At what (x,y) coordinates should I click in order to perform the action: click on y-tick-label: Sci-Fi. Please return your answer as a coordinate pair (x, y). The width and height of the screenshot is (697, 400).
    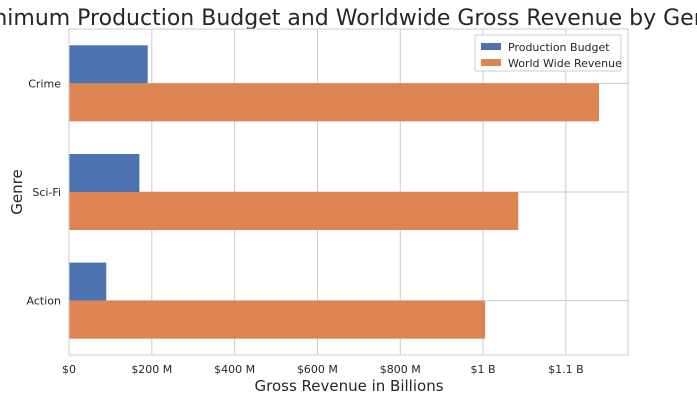
    Looking at the image, I should click on (46, 192).